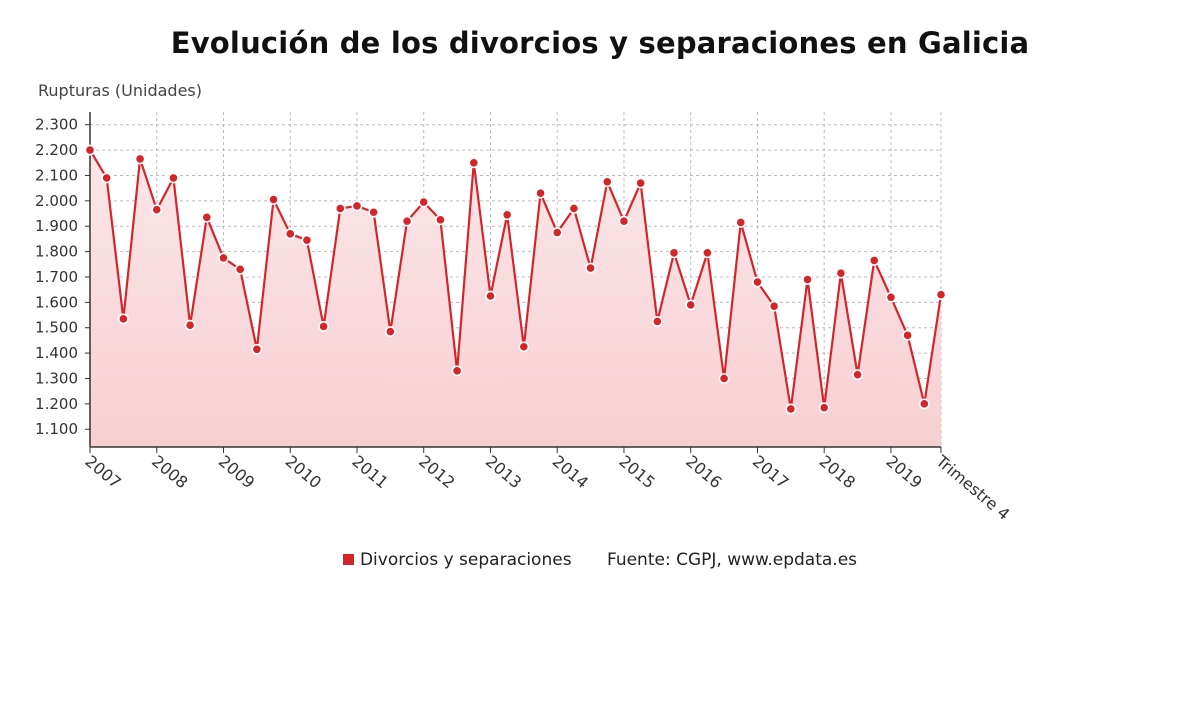 The image size is (1200, 705). Describe the element at coordinates (236, 472) in the screenshot. I see `x-tick-label: 2009` at that location.